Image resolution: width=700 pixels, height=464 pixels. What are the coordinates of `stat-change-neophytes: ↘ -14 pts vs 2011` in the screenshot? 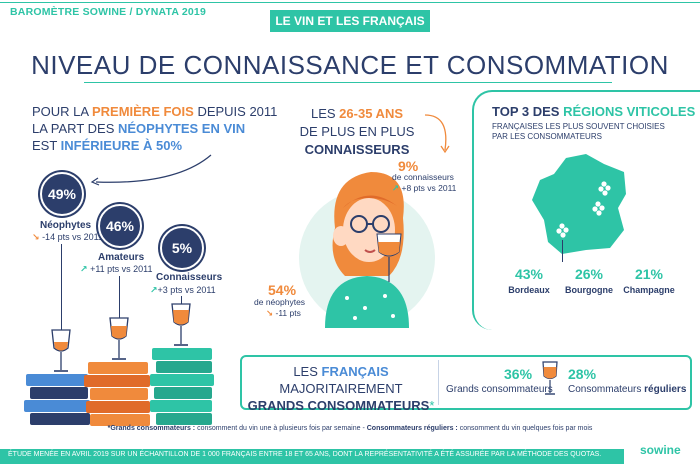 It's located at (67, 237).